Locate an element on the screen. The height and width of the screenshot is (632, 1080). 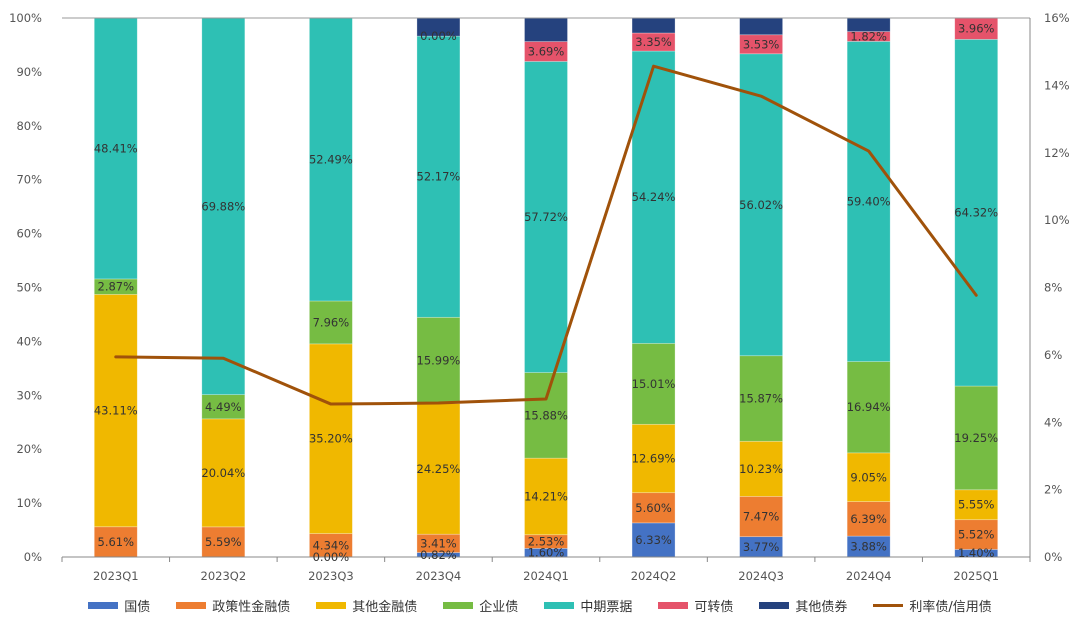
data-label: 3.41% is located at coordinates (438, 543).